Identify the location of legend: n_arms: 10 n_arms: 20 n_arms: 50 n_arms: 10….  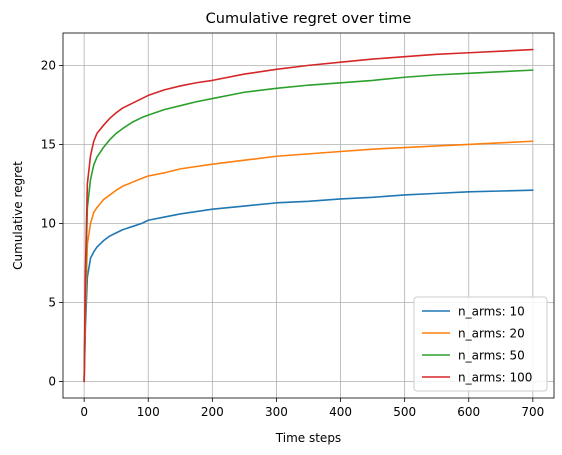
(480, 344).